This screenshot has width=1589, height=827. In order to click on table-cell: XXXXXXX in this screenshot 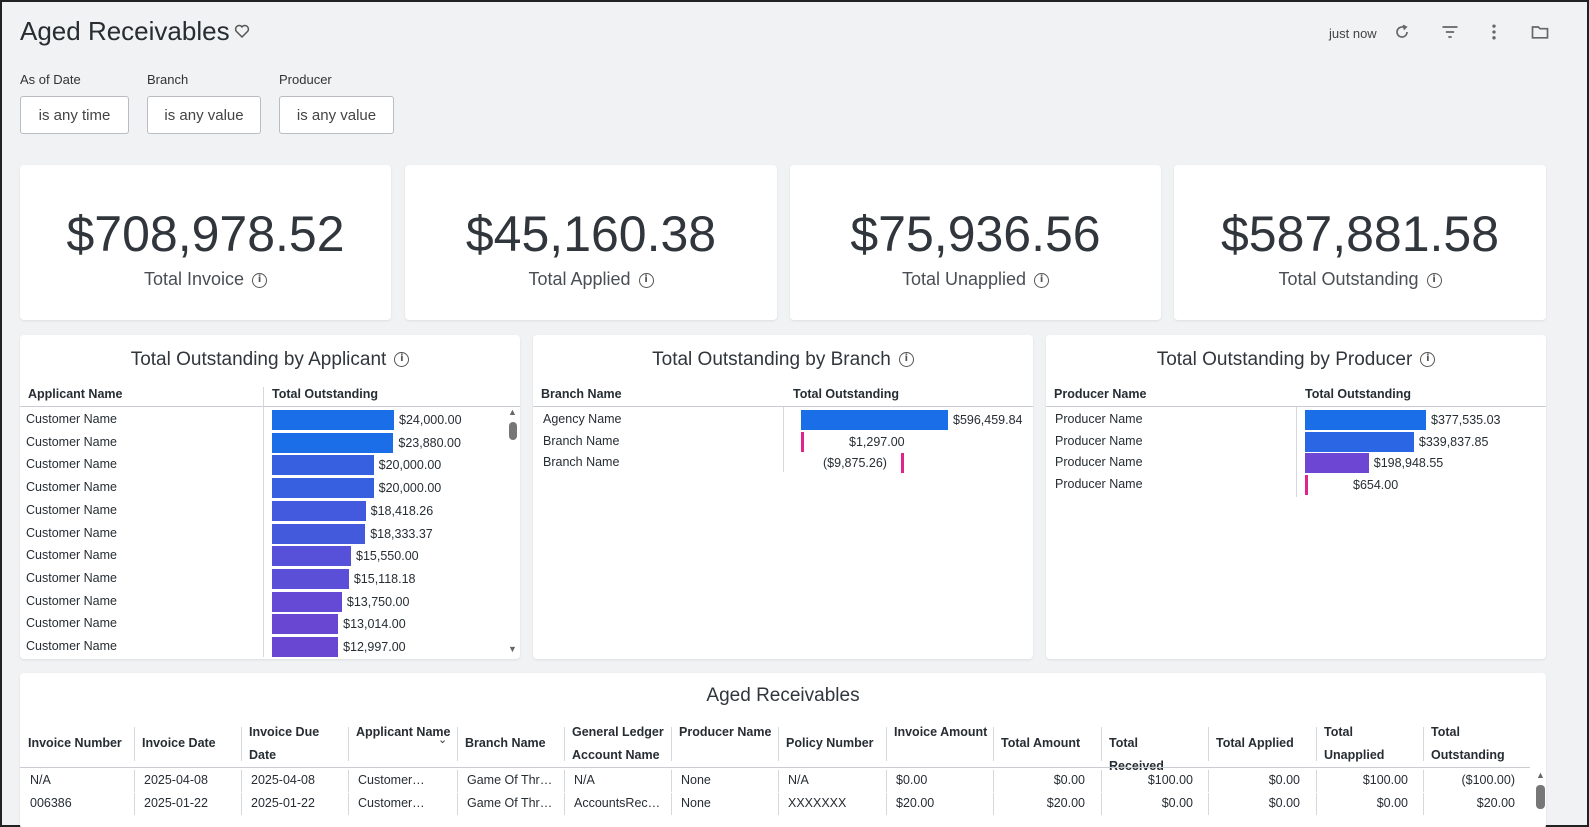, I will do `click(817, 803)`.